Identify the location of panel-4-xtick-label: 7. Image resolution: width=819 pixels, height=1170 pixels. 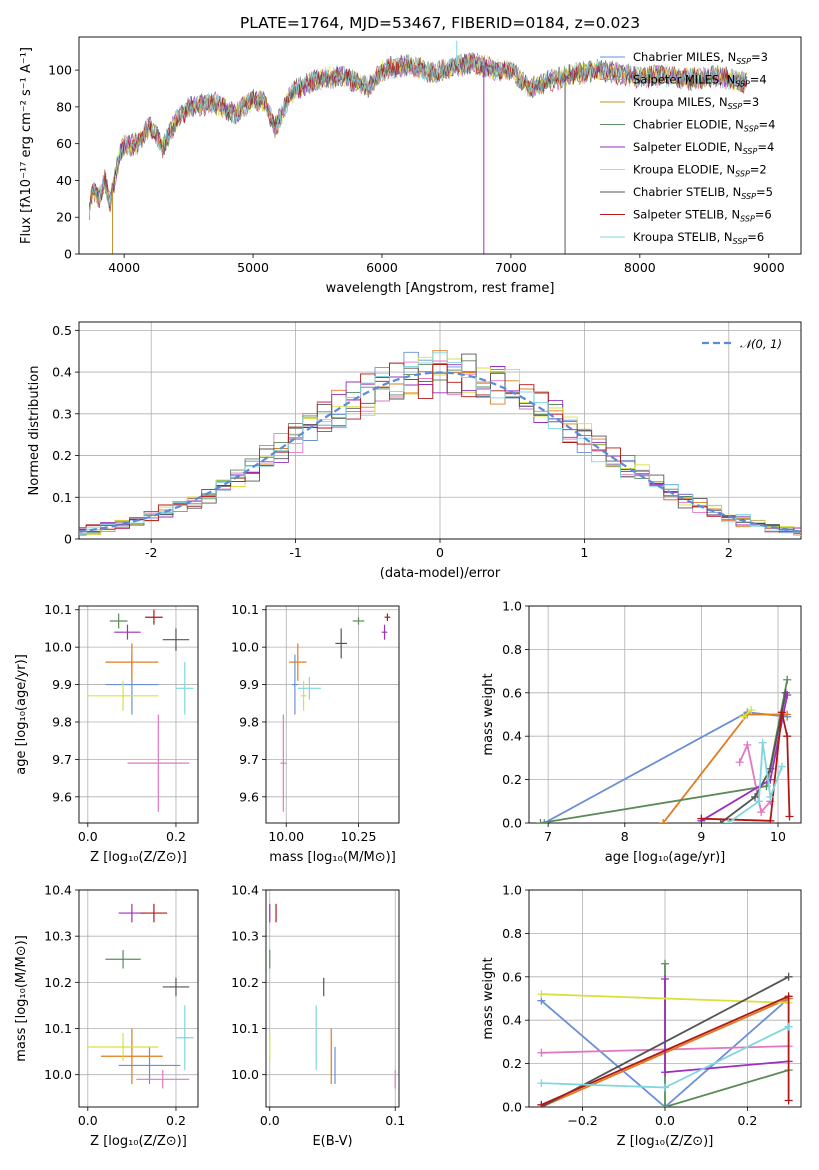
(548, 836).